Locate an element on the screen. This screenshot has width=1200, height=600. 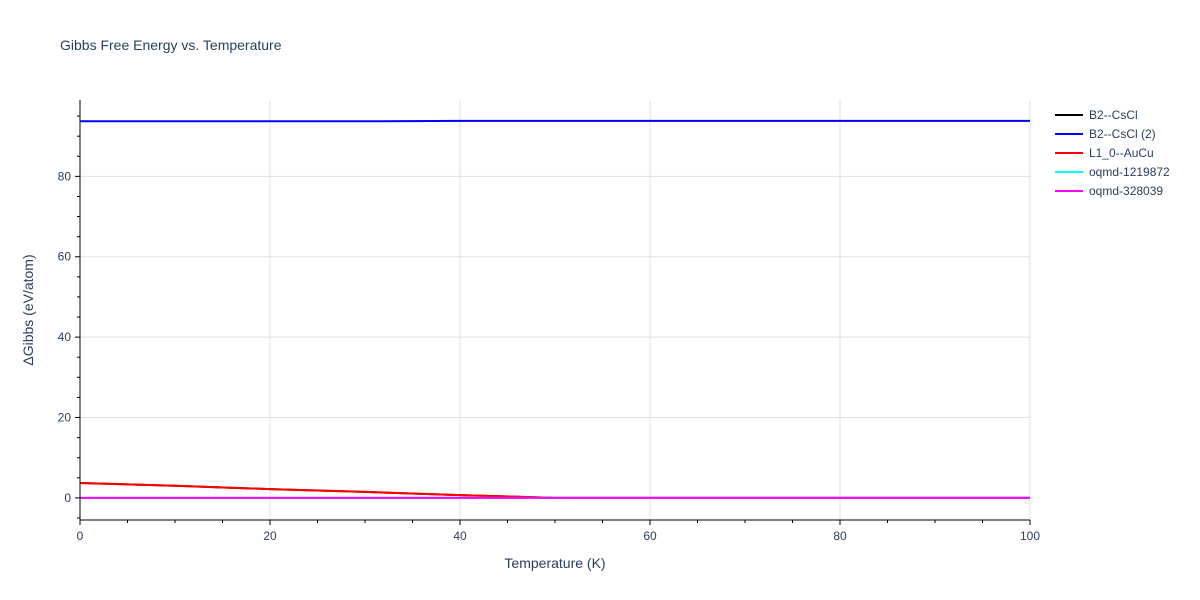
x-tick-label: 60 is located at coordinates (650, 536).